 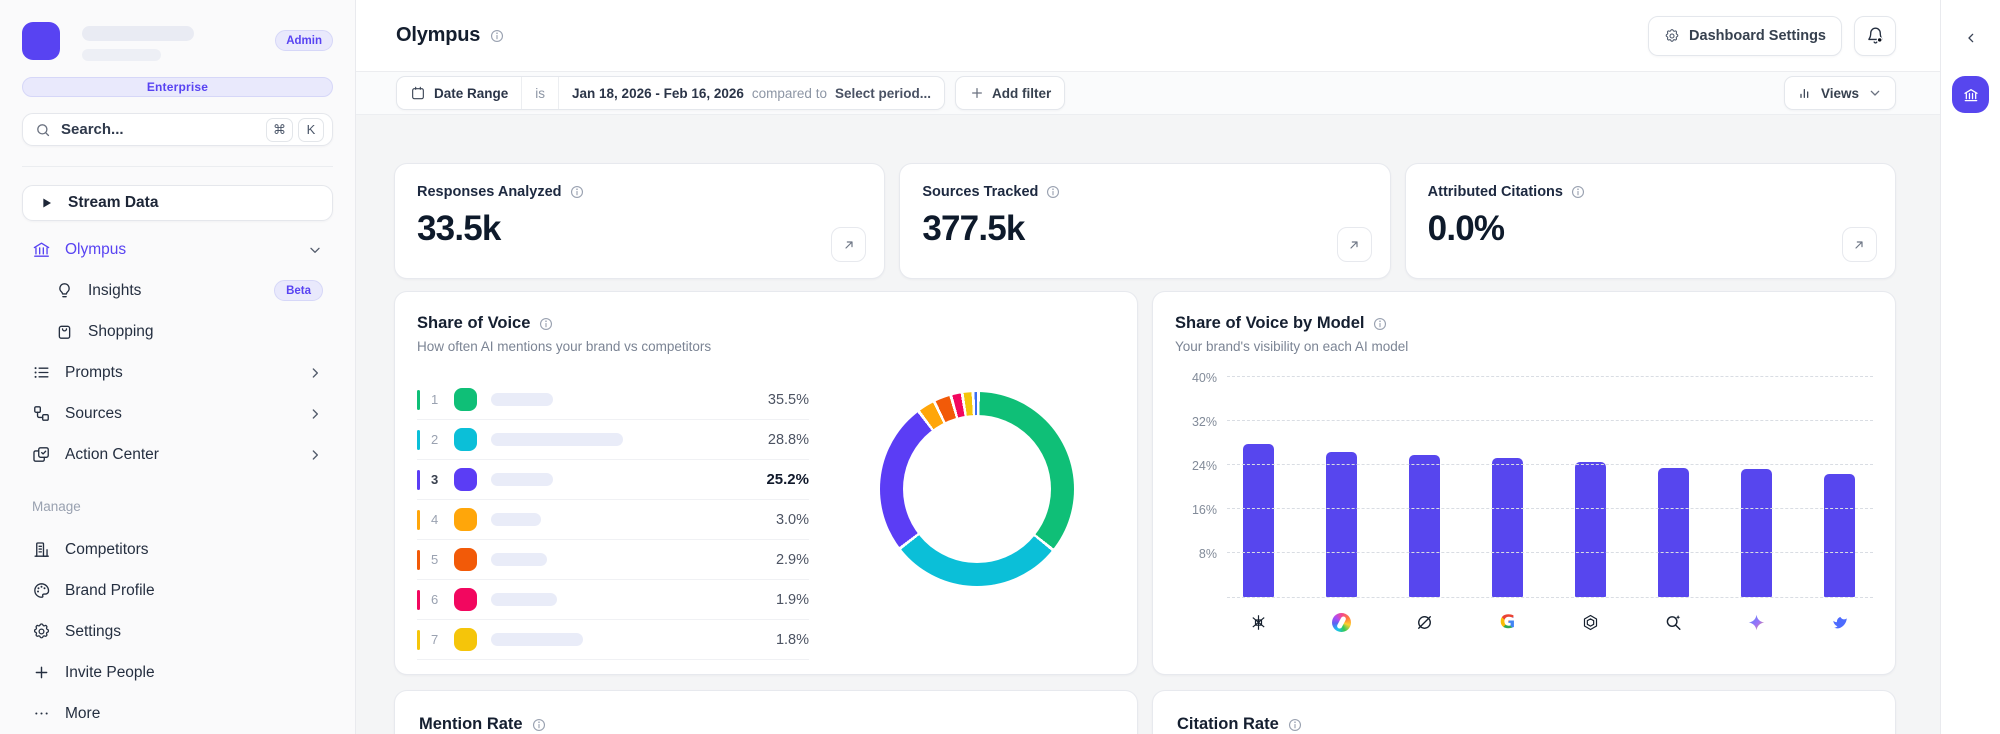 What do you see at coordinates (792, 519) in the screenshot?
I see `share-percentage: 3.0%` at bounding box center [792, 519].